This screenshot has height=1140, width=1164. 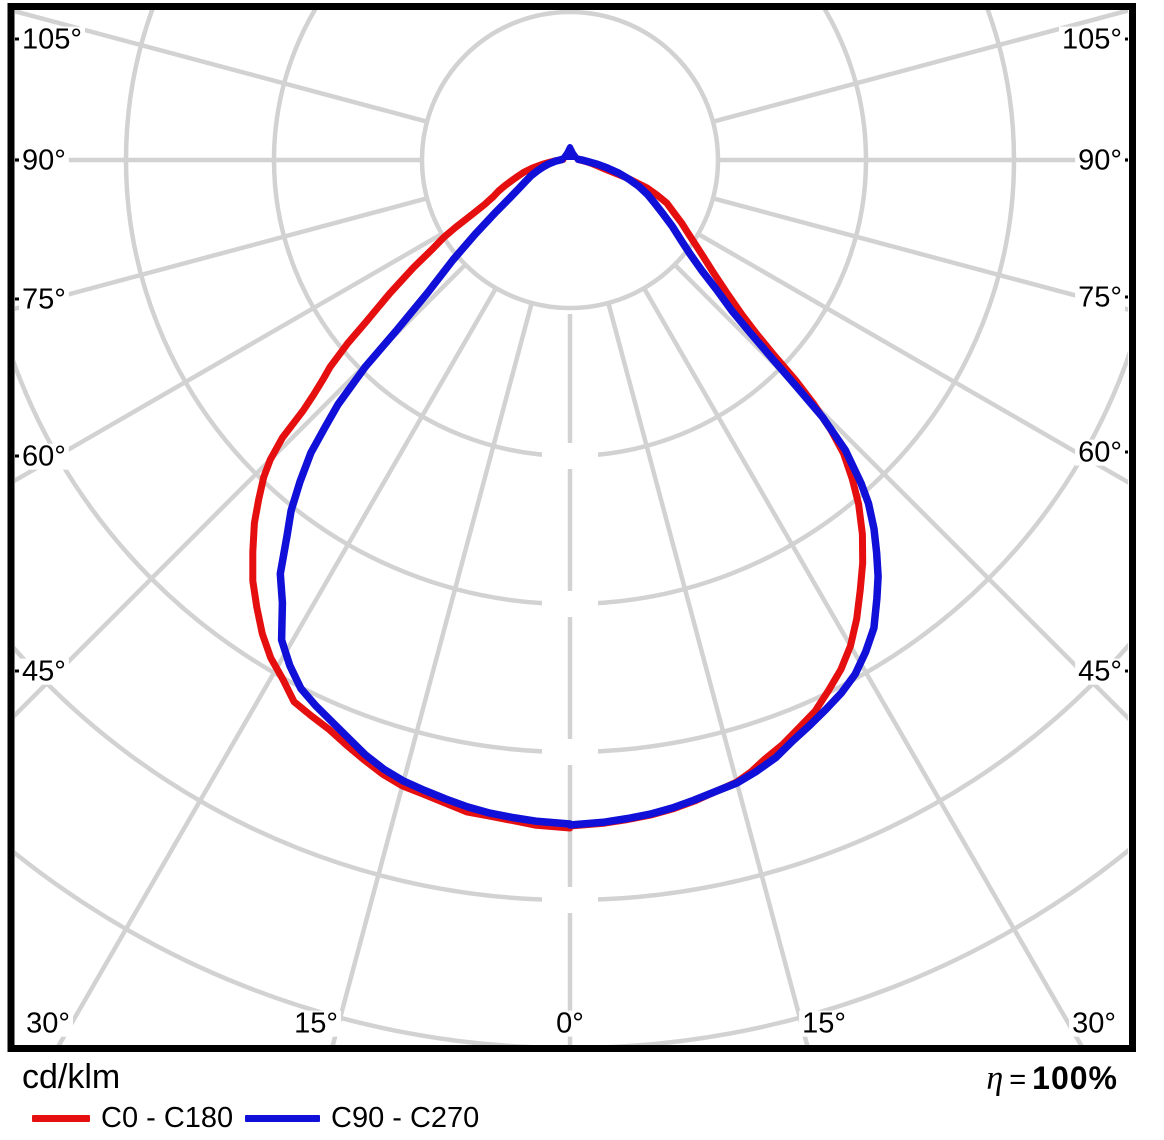 I want to click on eta-equals: =, so click(x=1018, y=1080).